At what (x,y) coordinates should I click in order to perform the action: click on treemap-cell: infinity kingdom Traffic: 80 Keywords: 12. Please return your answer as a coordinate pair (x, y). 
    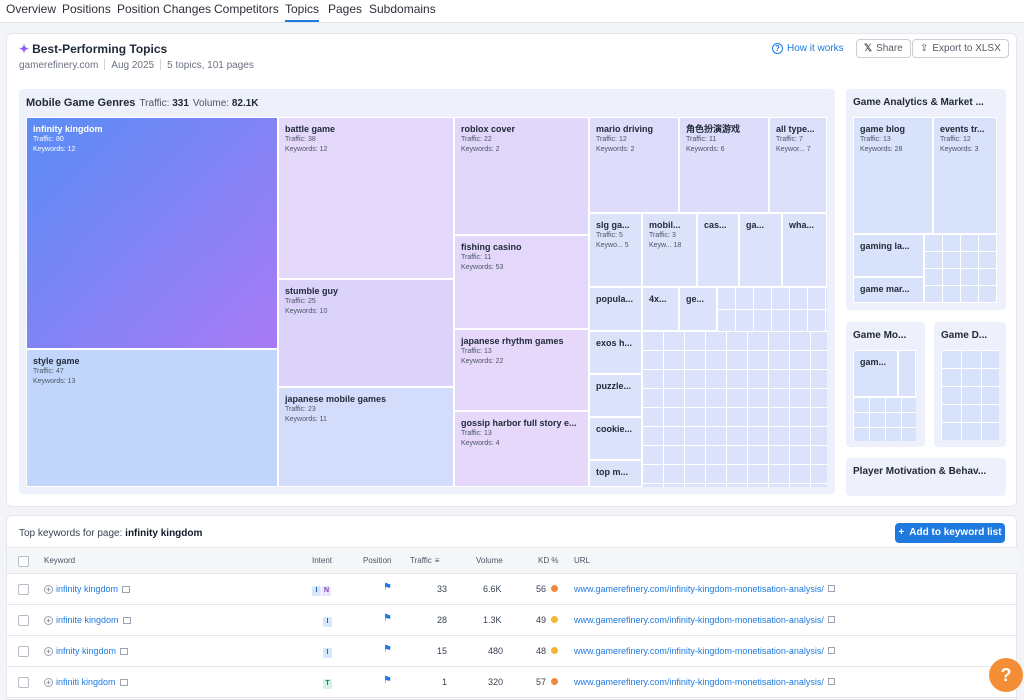
    Looking at the image, I should click on (152, 233).